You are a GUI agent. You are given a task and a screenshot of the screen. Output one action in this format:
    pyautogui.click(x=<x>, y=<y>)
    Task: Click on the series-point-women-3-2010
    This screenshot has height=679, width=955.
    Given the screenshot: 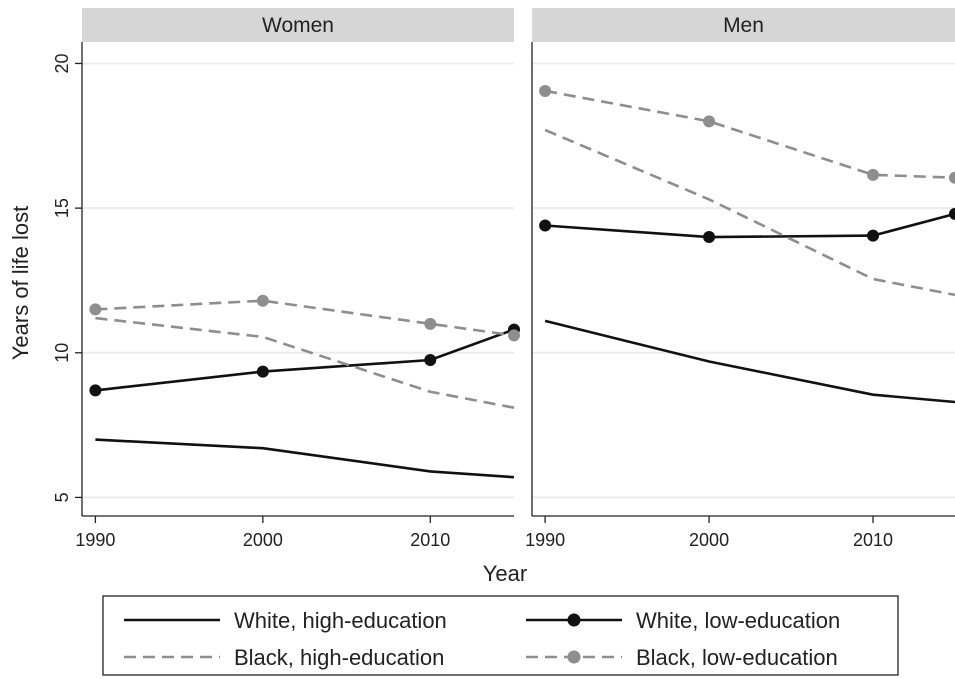 What is the action you would take?
    pyautogui.click(x=430, y=323)
    